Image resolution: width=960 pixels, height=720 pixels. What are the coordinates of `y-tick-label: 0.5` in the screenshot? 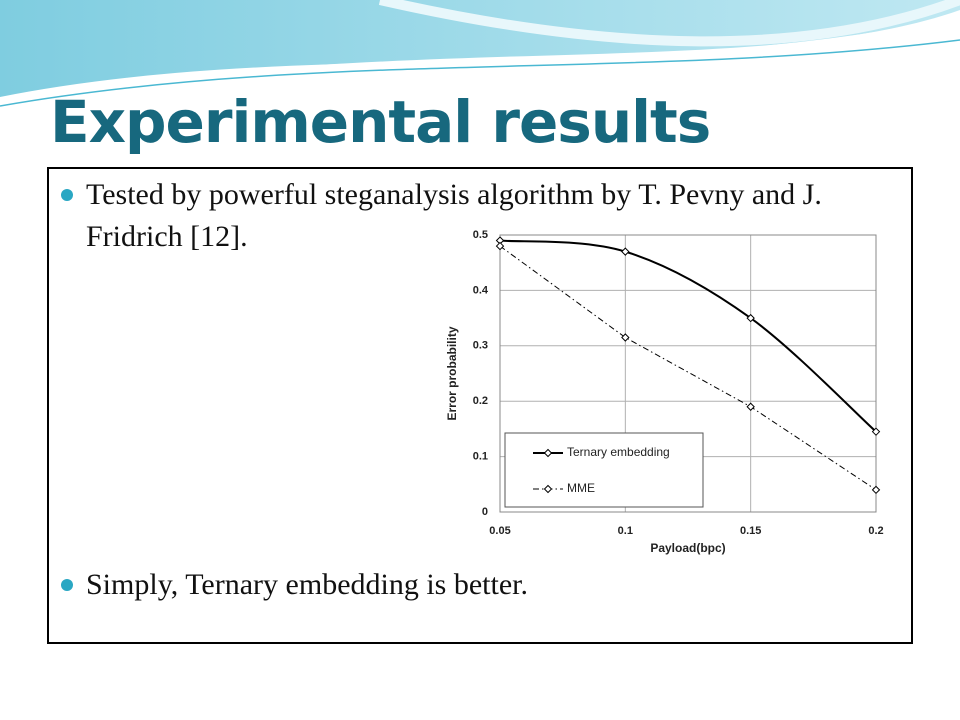 It's located at (480, 235).